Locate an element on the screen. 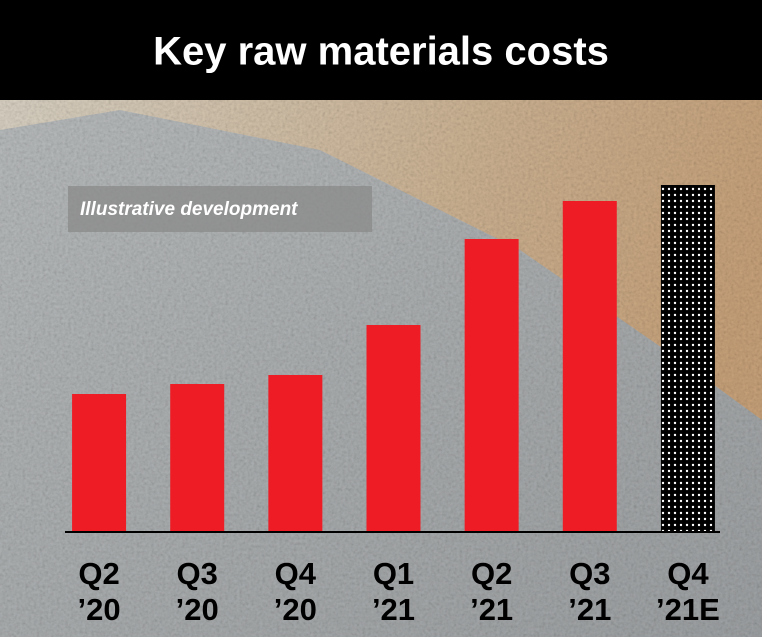 The width and height of the screenshot is (762, 637). x-tick-label: Q4 ’20 is located at coordinates (295, 591).